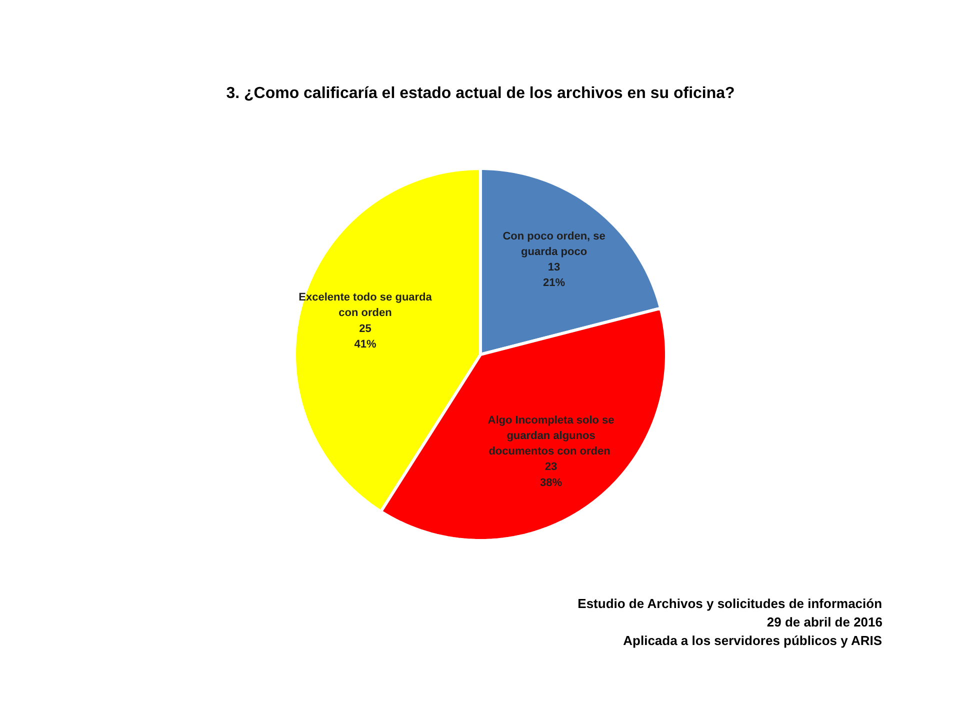 The width and height of the screenshot is (960, 720). Describe the element at coordinates (554, 244) in the screenshot. I see `slice-label: Con poco orden, se guarda poco` at that location.